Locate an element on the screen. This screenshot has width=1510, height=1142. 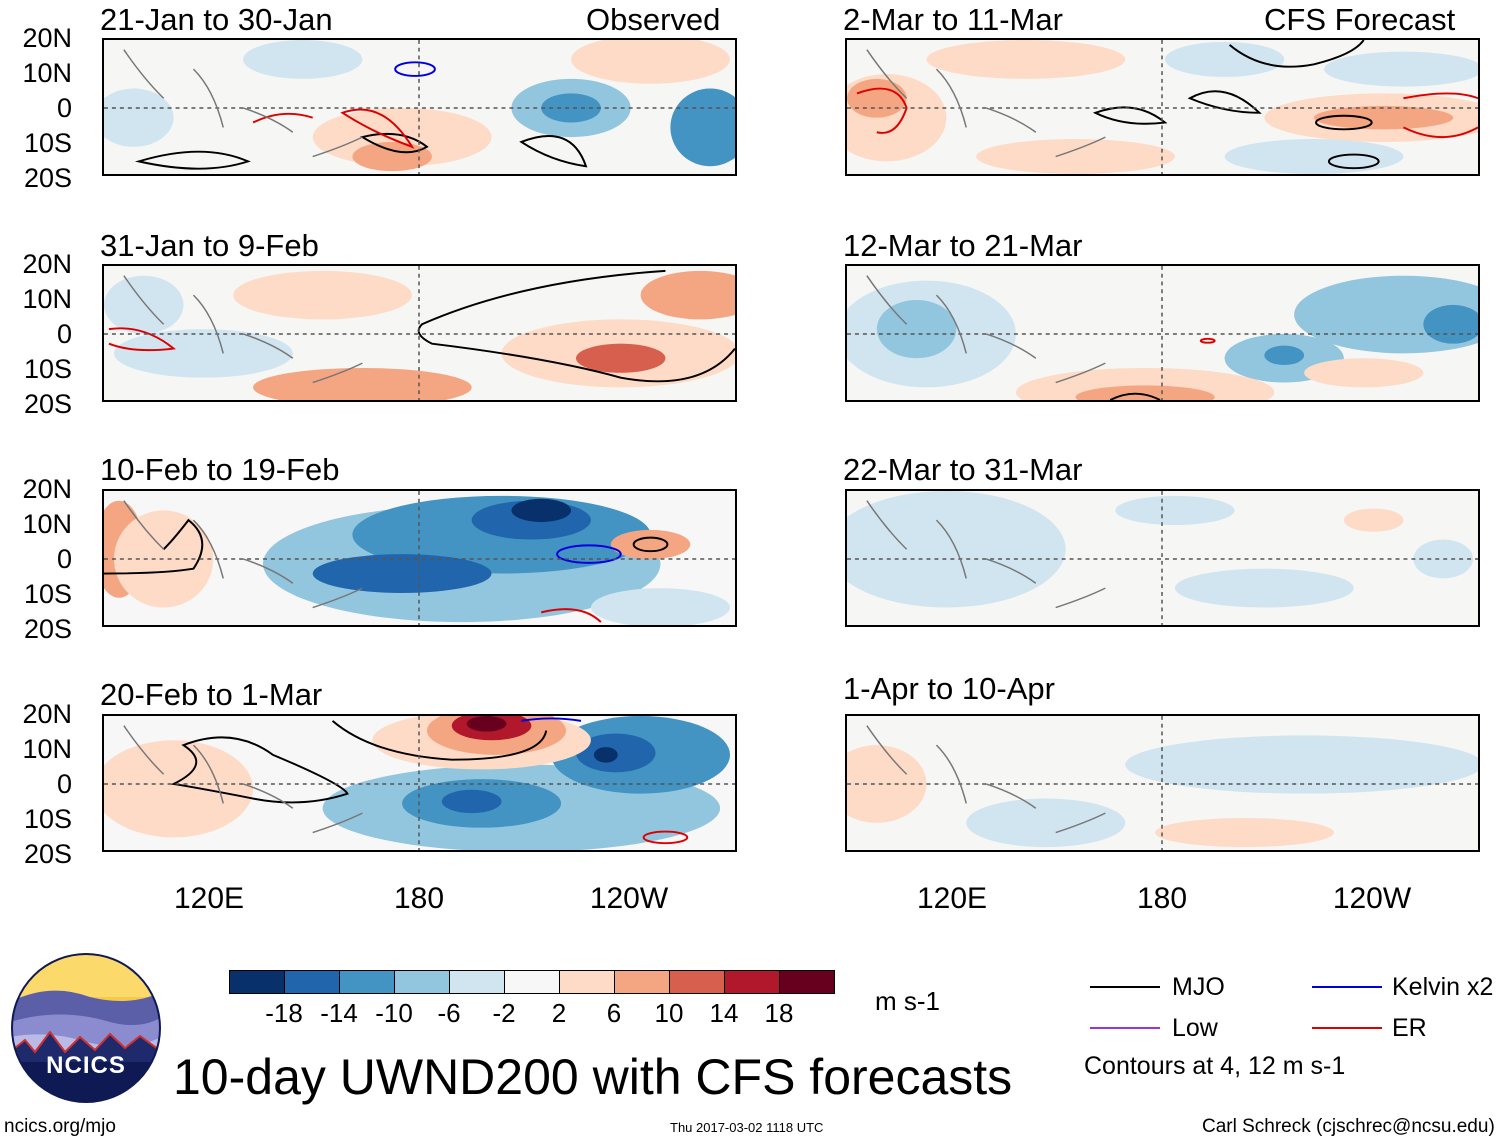
observed-label: Observed is located at coordinates (653, 19).